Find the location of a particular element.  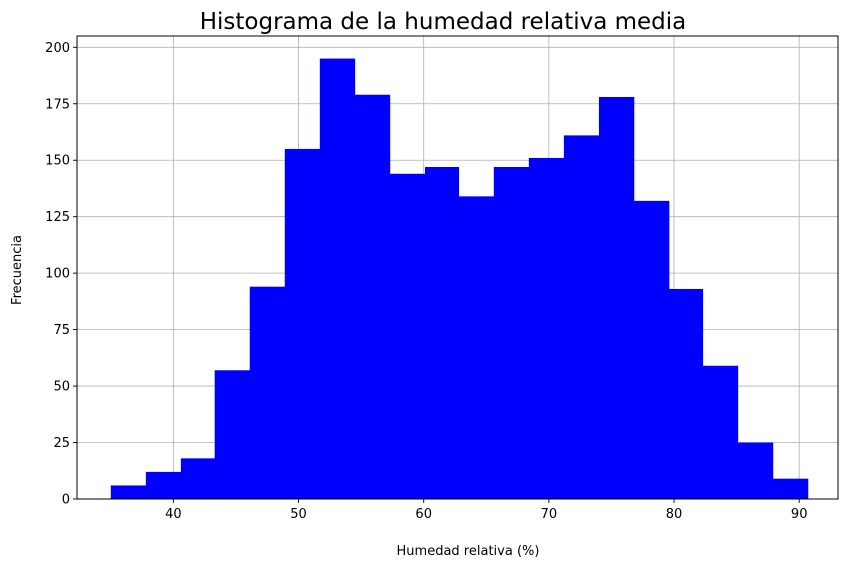

x-tick-label: 70 is located at coordinates (549, 514).